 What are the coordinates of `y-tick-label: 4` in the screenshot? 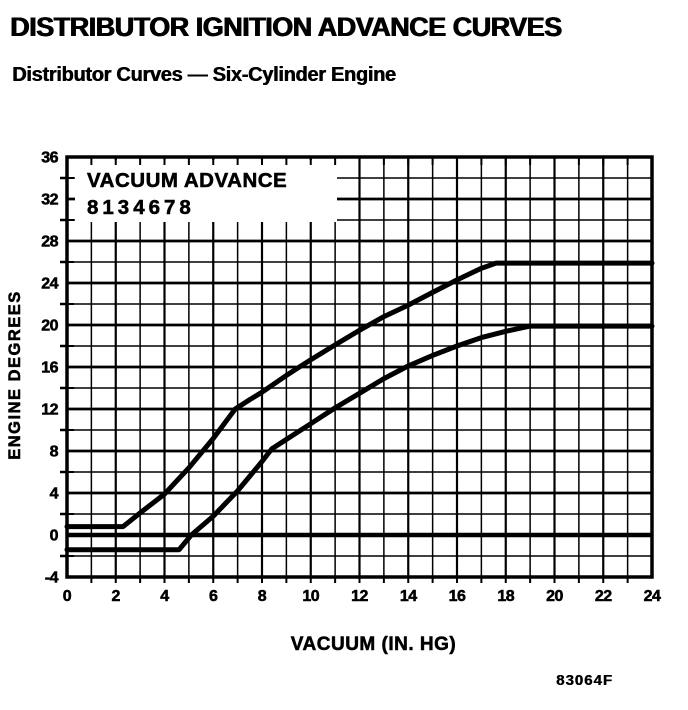 It's located at (54, 494).